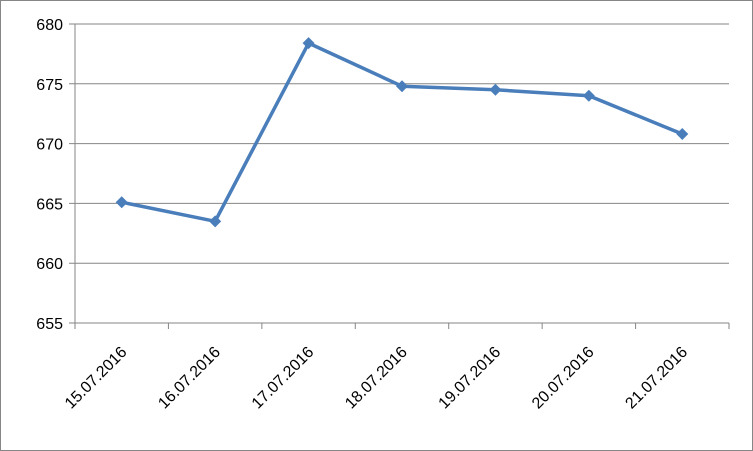 The height and width of the screenshot is (451, 753). Describe the element at coordinates (49, 204) in the screenshot. I see `y-tick-label: 665` at that location.